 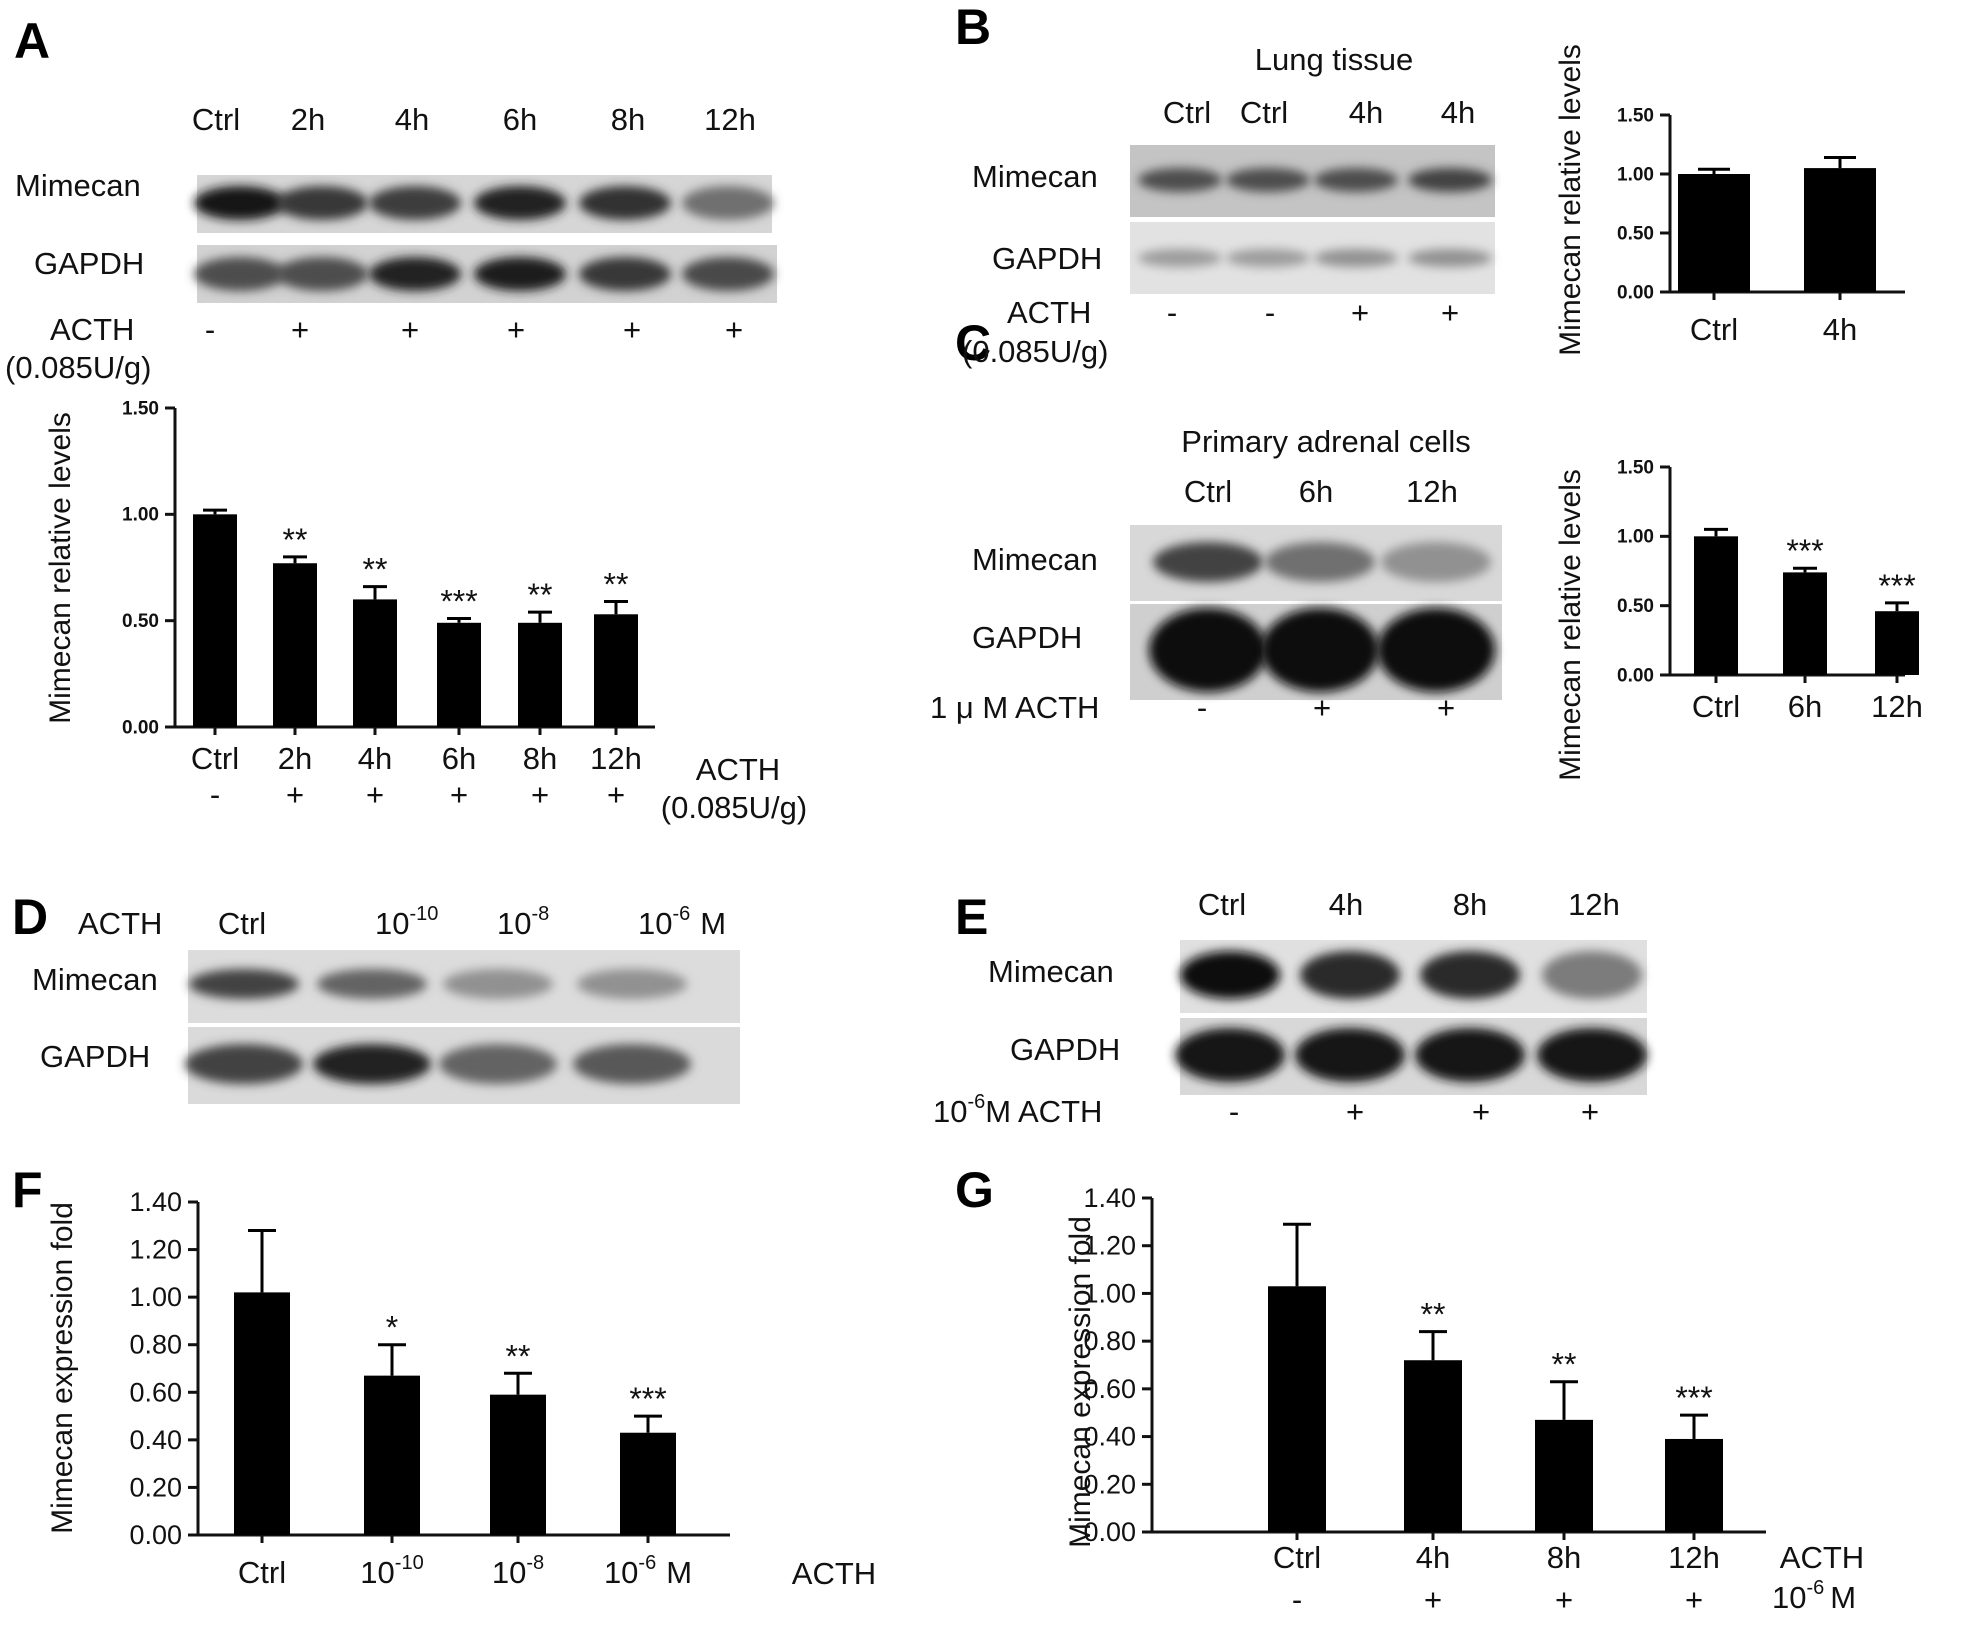 I want to click on panel-label-b: B, so click(x=973, y=27).